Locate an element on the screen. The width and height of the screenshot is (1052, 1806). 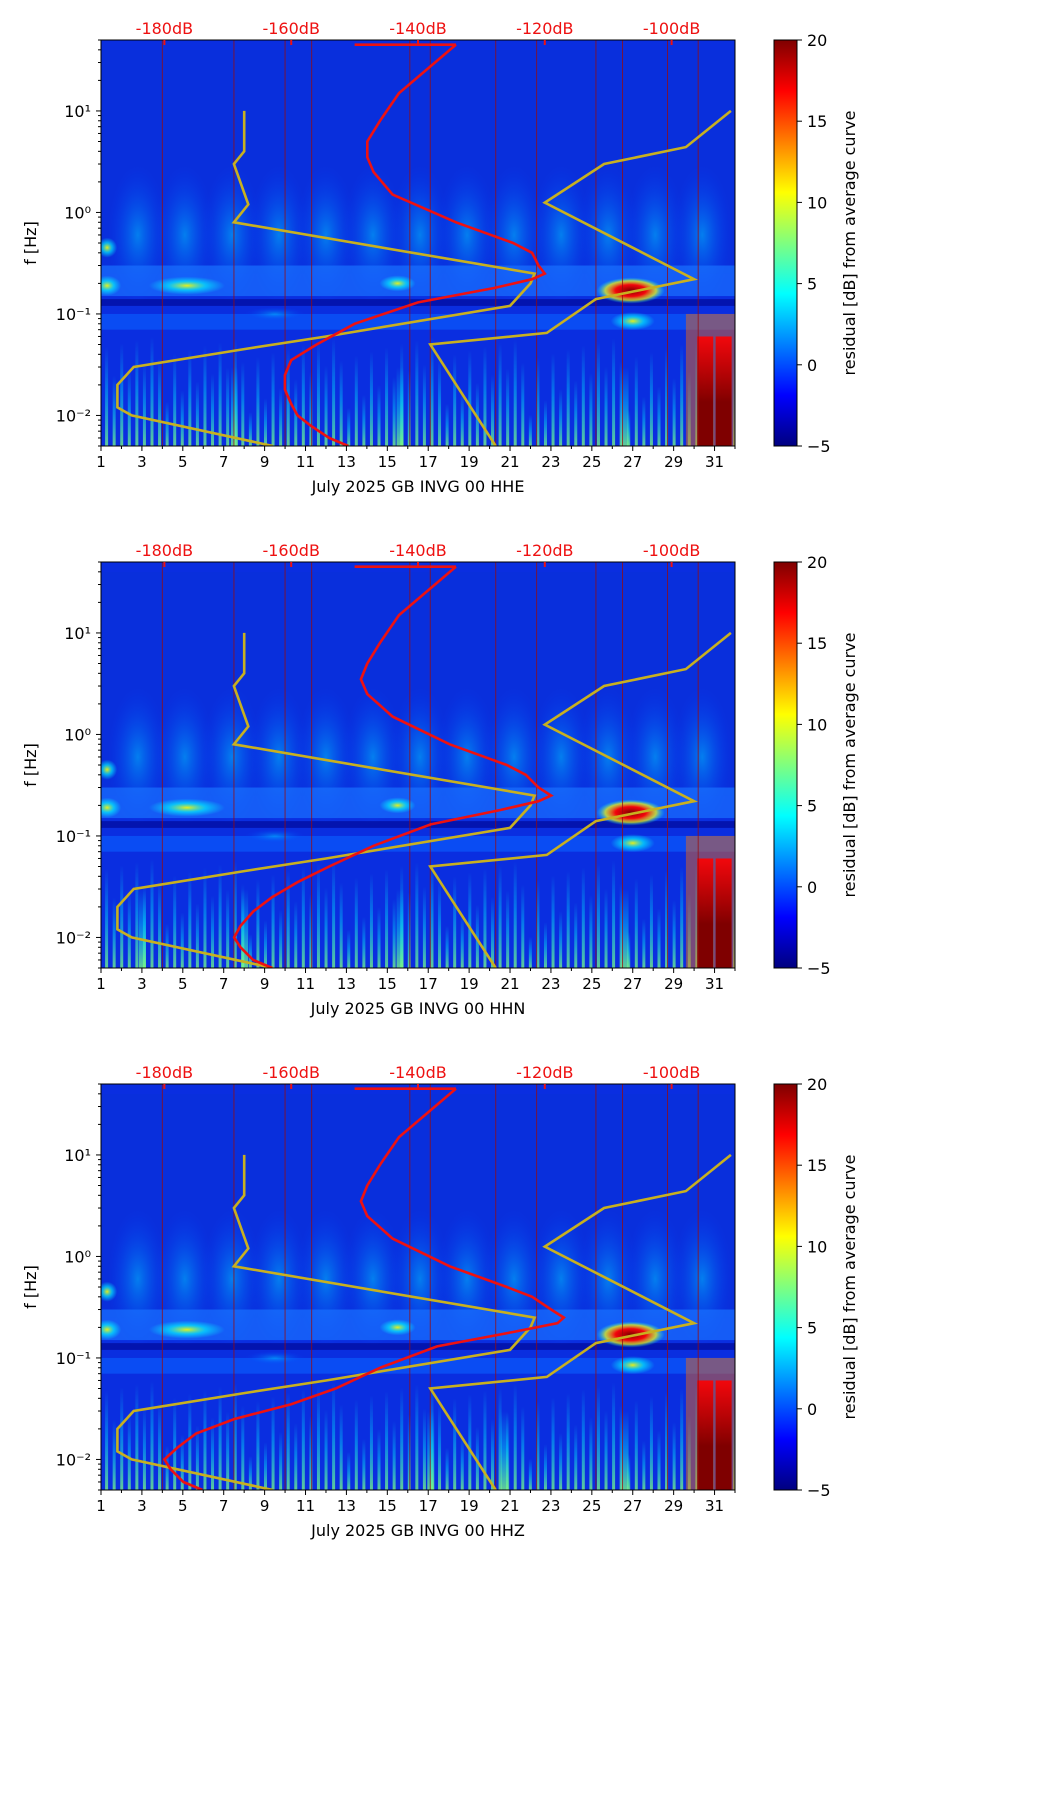
top-axis-label: -100dB is located at coordinates (671, 550).